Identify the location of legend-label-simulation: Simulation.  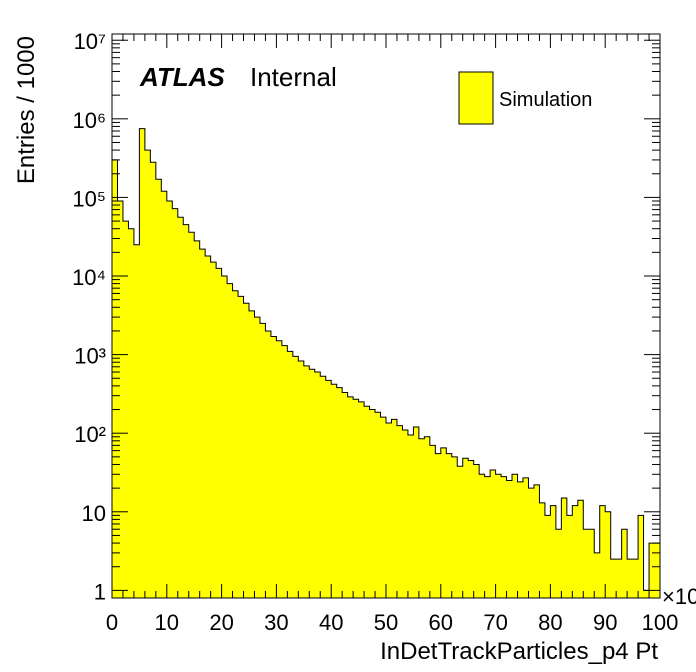
(545, 100).